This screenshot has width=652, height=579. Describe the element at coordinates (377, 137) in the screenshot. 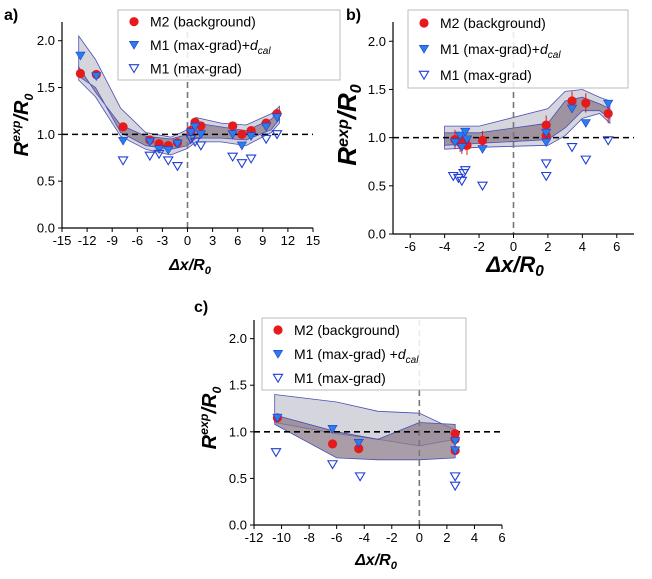

I see `y-tick-label: 1.0` at that location.